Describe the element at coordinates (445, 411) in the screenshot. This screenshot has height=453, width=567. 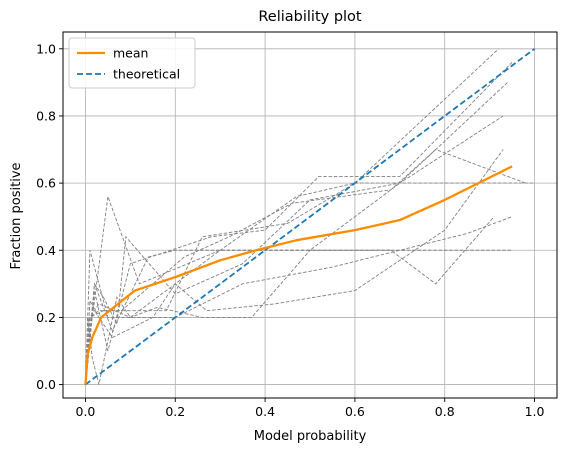
I see `x-tick-label: 0.8` at that location.